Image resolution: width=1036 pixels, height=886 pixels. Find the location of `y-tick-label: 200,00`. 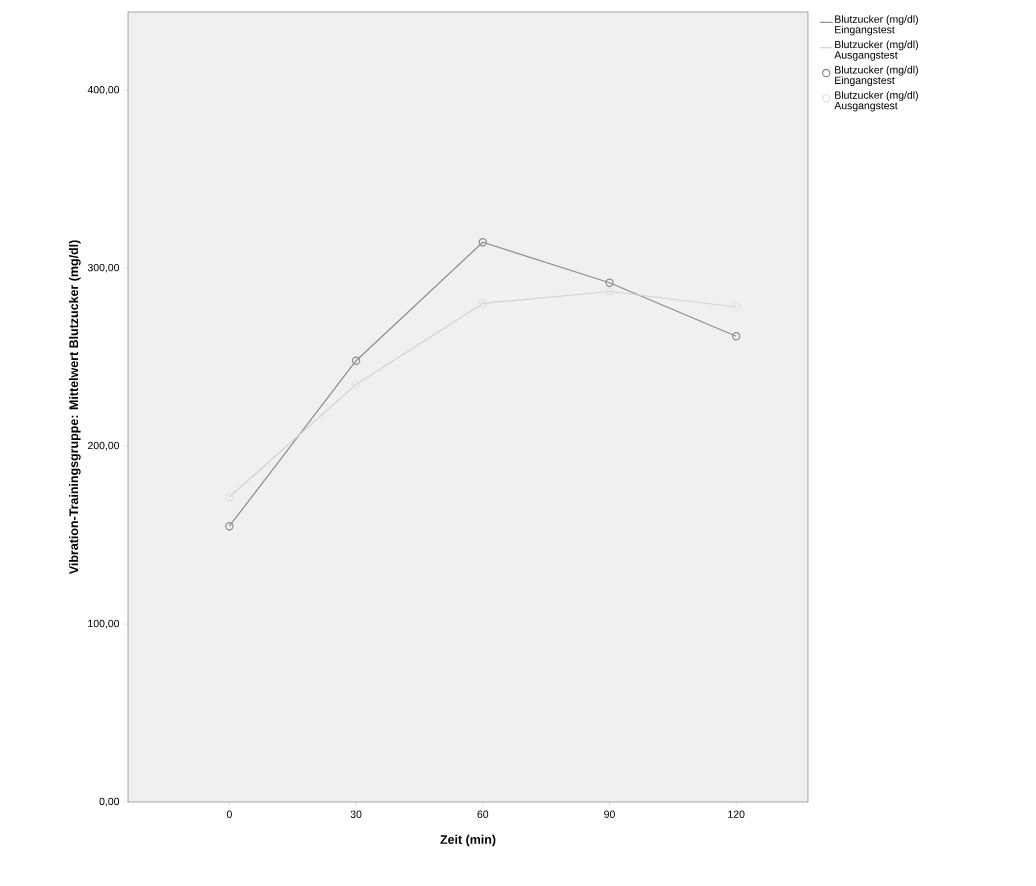

y-tick-label: 200,00 is located at coordinates (104, 446).